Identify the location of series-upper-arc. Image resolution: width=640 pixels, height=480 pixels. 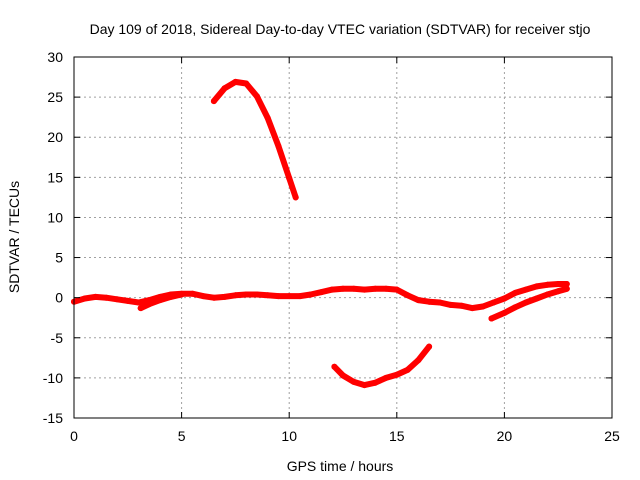
(254, 139).